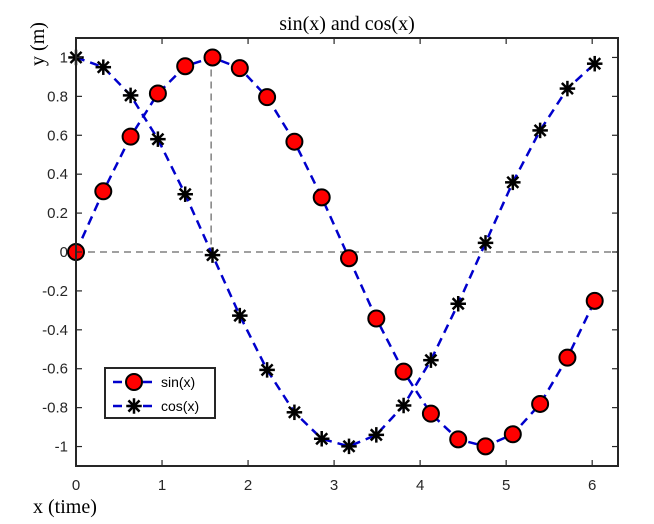  I want to click on y-tick-label: 1, so click(64, 57).